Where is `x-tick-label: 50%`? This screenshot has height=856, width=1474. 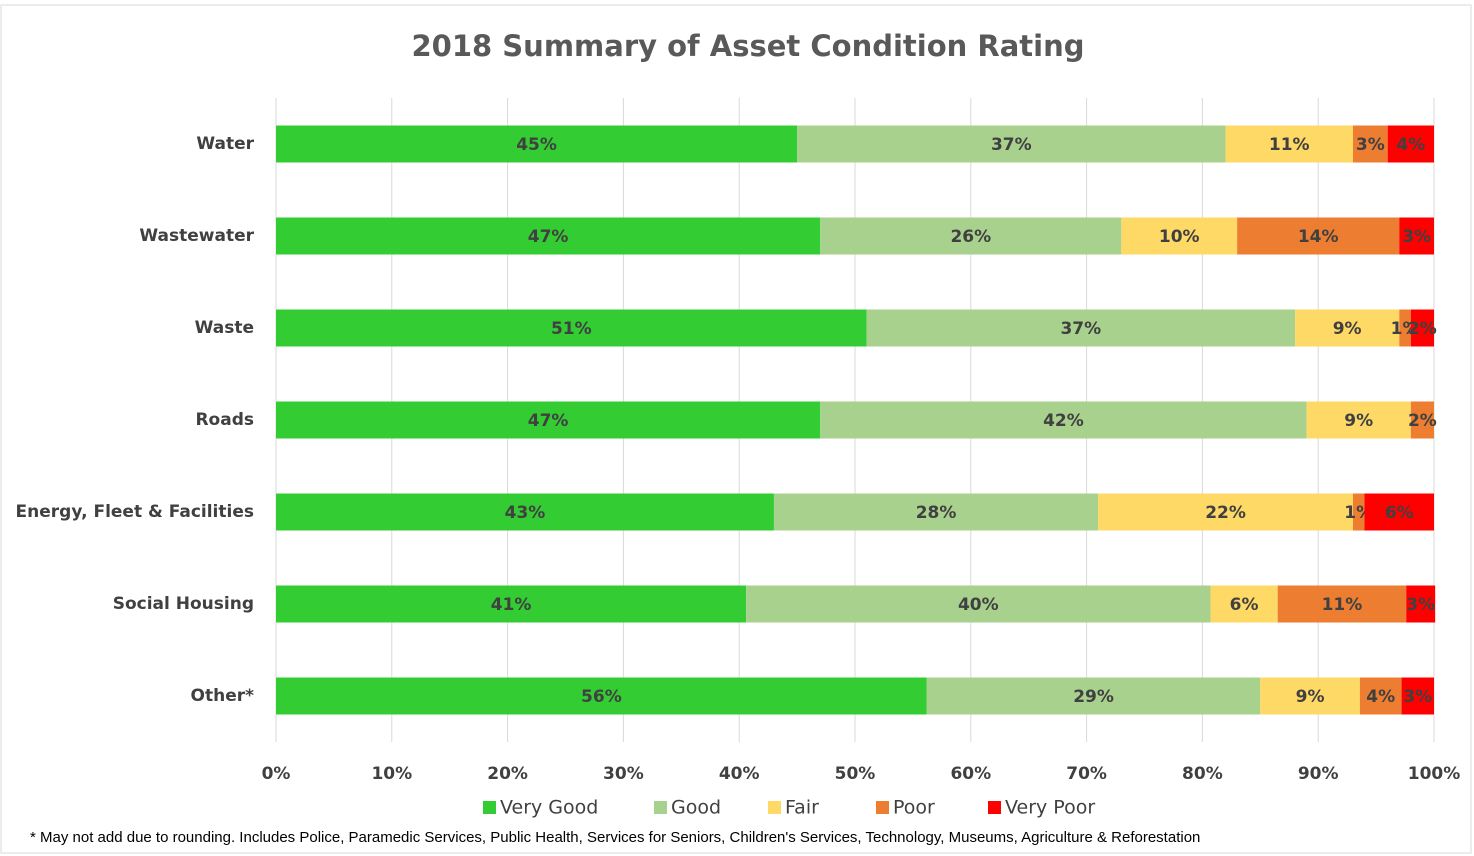 x-tick-label: 50% is located at coordinates (855, 774).